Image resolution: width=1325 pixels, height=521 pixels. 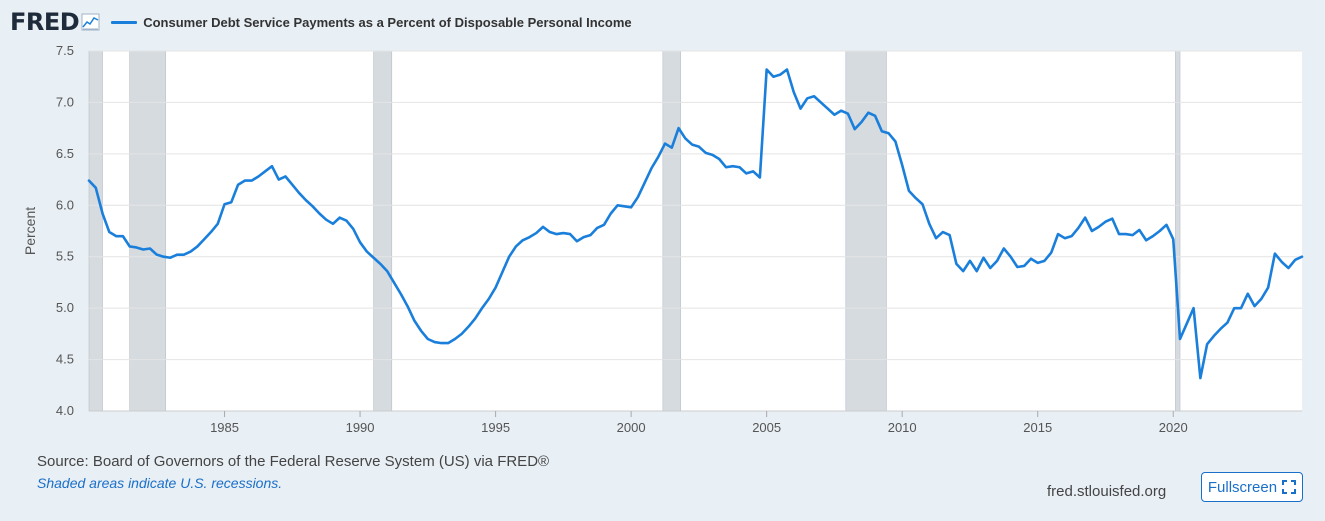 I want to click on fred-chart-icon, so click(x=90, y=22).